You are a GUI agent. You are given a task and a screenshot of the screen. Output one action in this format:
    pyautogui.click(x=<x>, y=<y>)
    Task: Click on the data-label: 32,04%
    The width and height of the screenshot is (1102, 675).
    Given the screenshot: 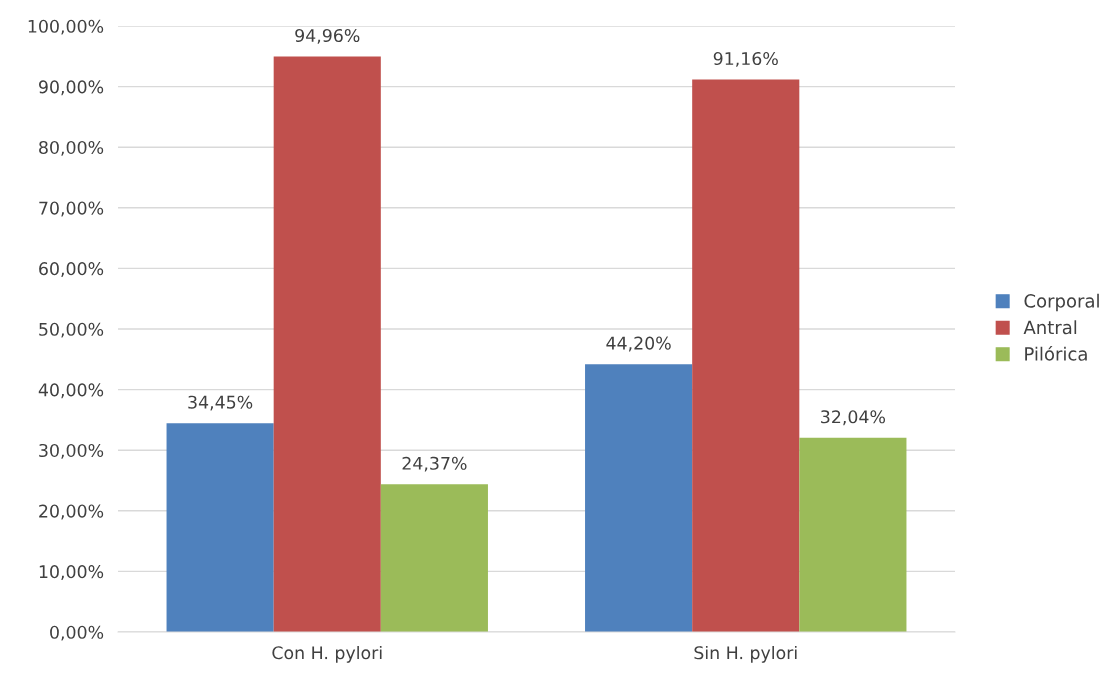 What is the action you would take?
    pyautogui.click(x=853, y=418)
    